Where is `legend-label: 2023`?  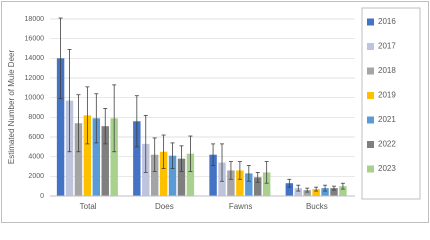
legend-label: 2023 is located at coordinates (387, 168).